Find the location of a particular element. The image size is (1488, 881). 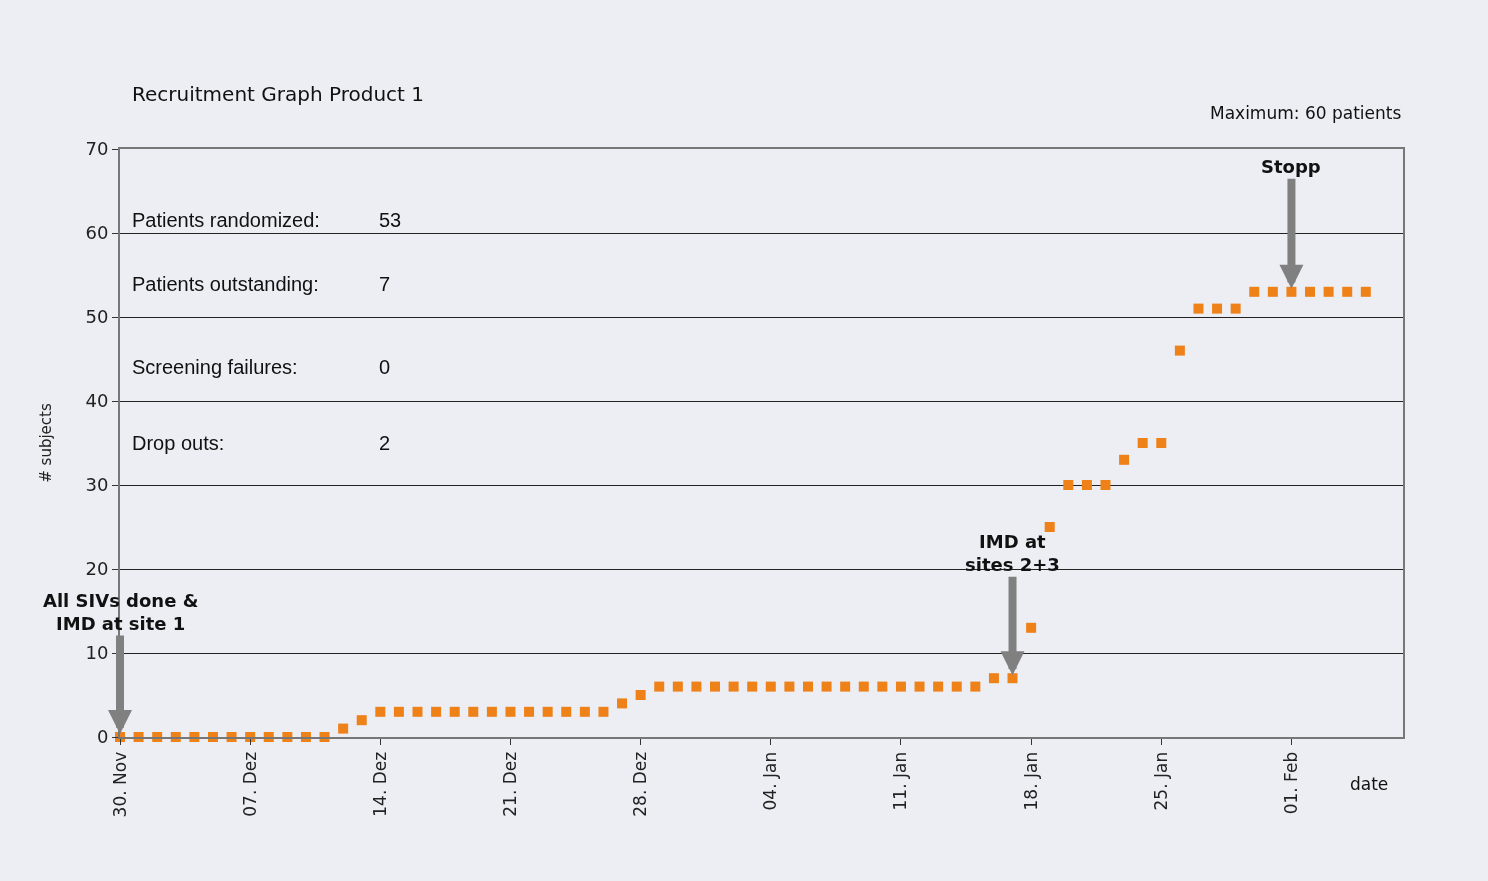

x-tick-label: 14. Dez is located at coordinates (379, 784).